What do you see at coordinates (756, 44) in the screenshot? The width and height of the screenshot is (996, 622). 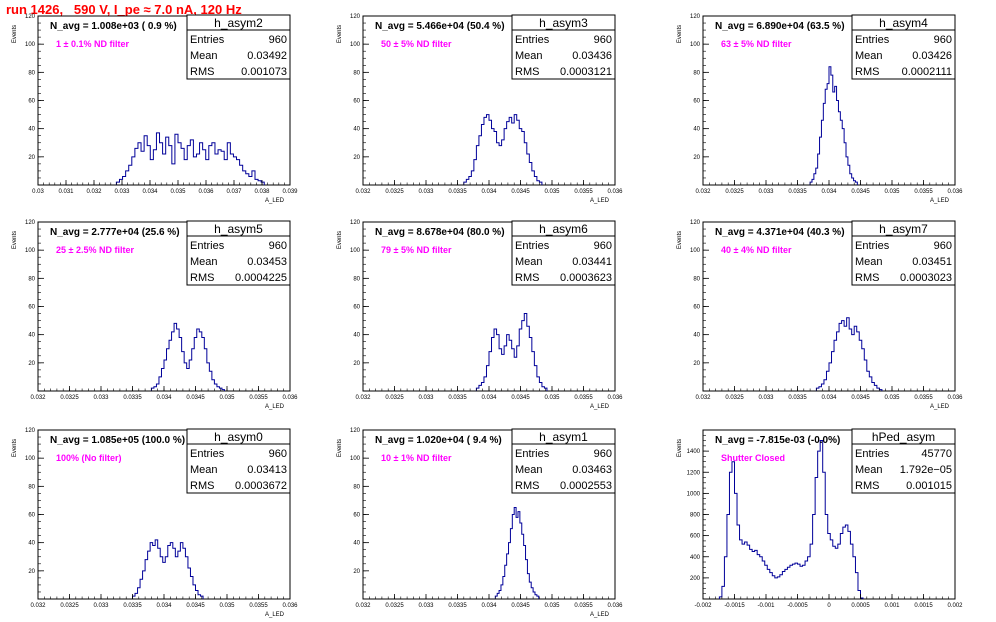 I see `filter-label: 63 ± 5% ND filter` at bounding box center [756, 44].